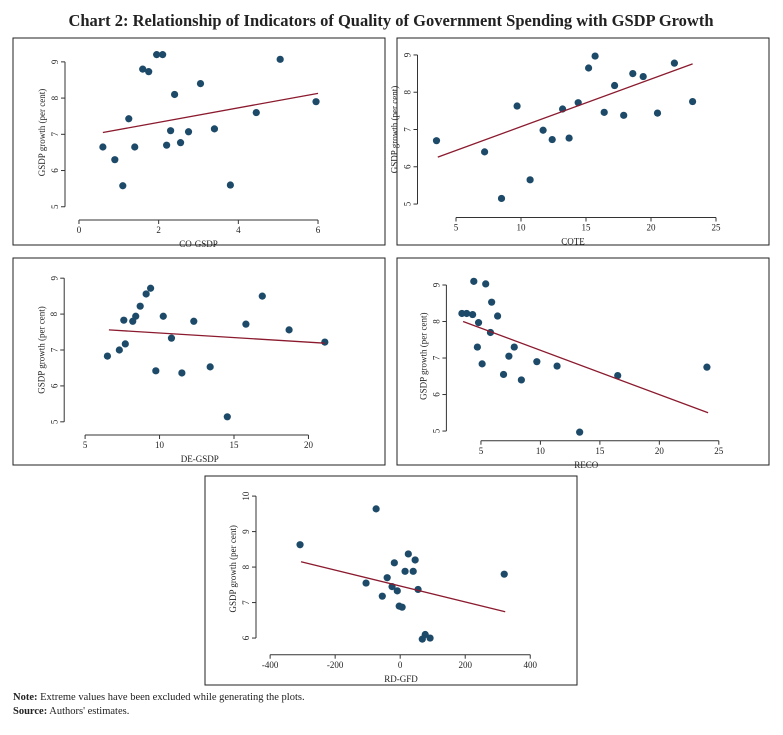 This screenshot has width=783, height=735. I want to click on y-tick-label: 10, so click(246, 496).